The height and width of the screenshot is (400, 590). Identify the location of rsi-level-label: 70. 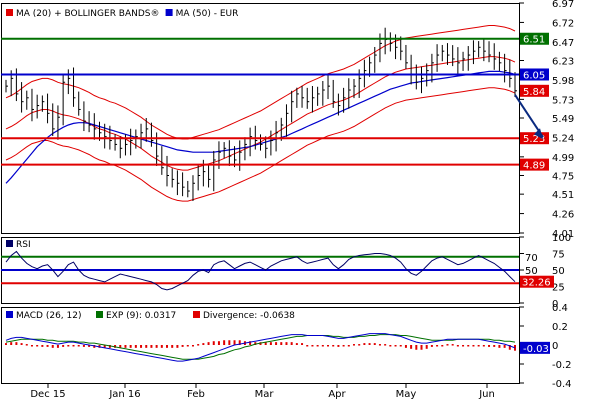
(531, 258).